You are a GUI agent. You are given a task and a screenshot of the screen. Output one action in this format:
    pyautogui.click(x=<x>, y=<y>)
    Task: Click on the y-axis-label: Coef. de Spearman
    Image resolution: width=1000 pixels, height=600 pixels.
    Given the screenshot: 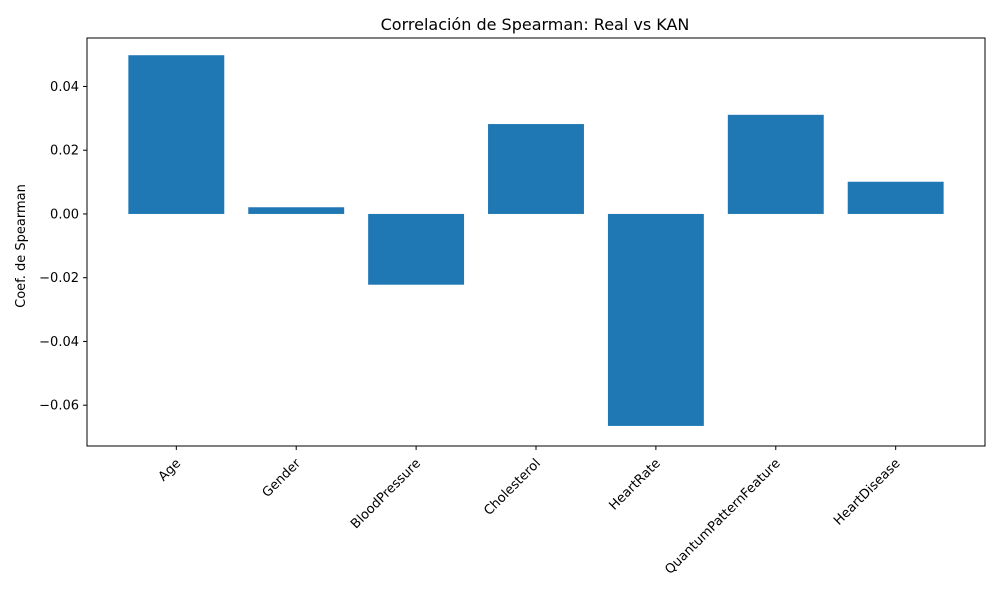 What is the action you would take?
    pyautogui.click(x=21, y=246)
    